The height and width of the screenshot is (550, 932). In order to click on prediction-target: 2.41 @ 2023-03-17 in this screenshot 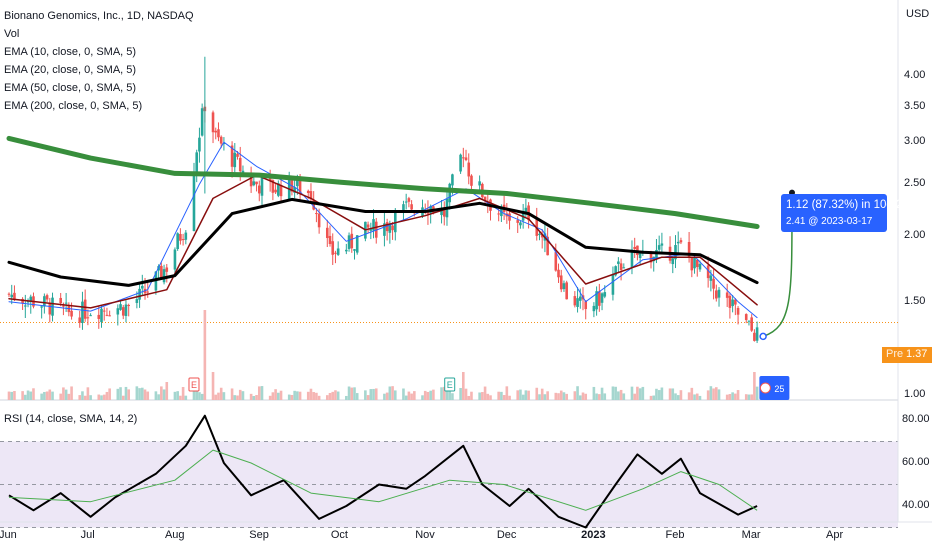, I will do `click(829, 221)`.